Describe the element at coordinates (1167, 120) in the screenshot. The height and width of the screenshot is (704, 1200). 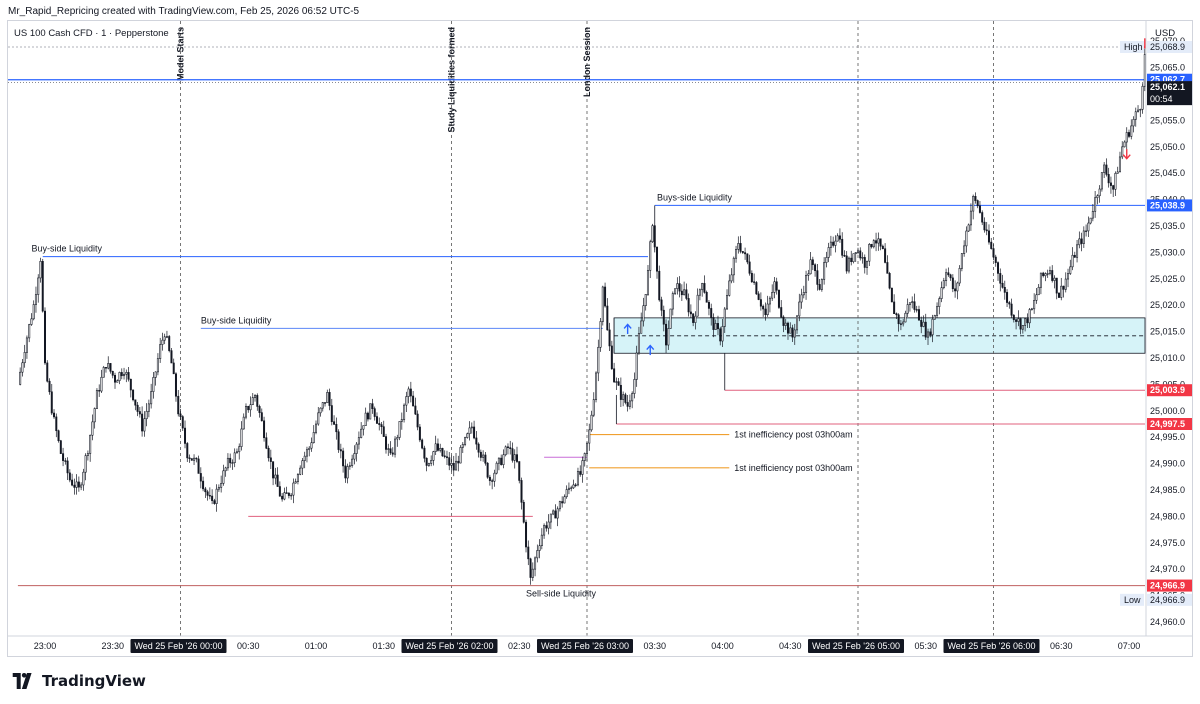
I see `price-tick-label: 25,055.0` at that location.